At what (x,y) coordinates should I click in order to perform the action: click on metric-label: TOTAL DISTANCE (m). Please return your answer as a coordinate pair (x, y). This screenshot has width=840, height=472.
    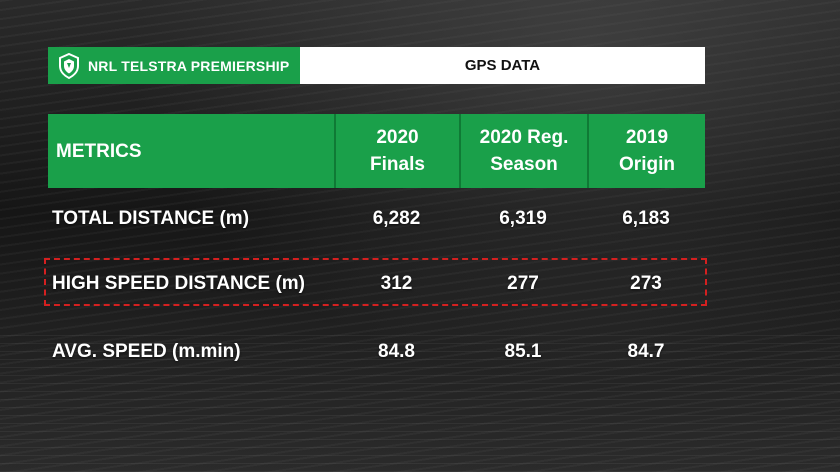
    Looking at the image, I should click on (151, 218).